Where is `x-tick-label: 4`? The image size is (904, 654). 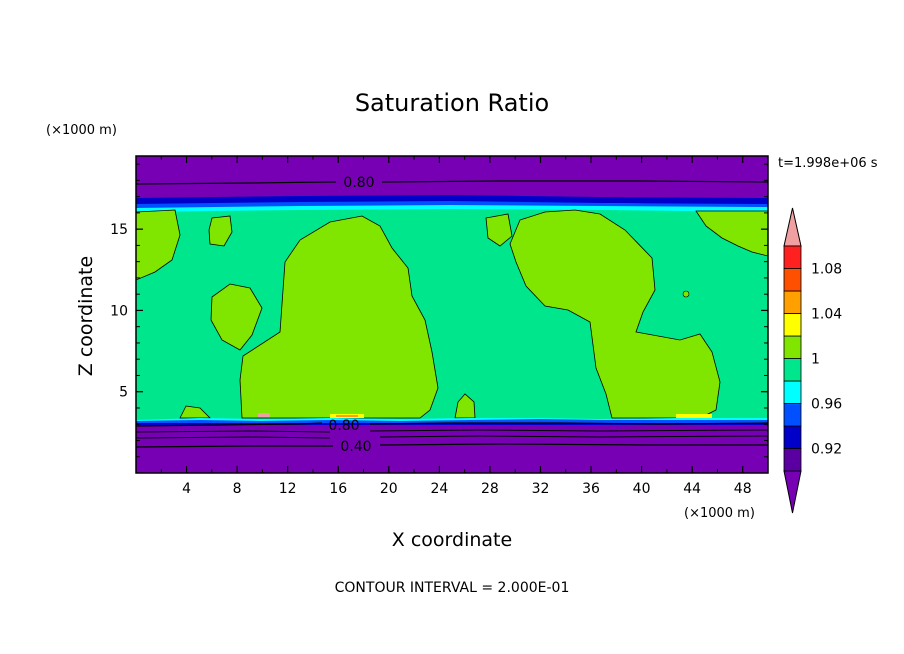 x-tick-label: 4 is located at coordinates (186, 489).